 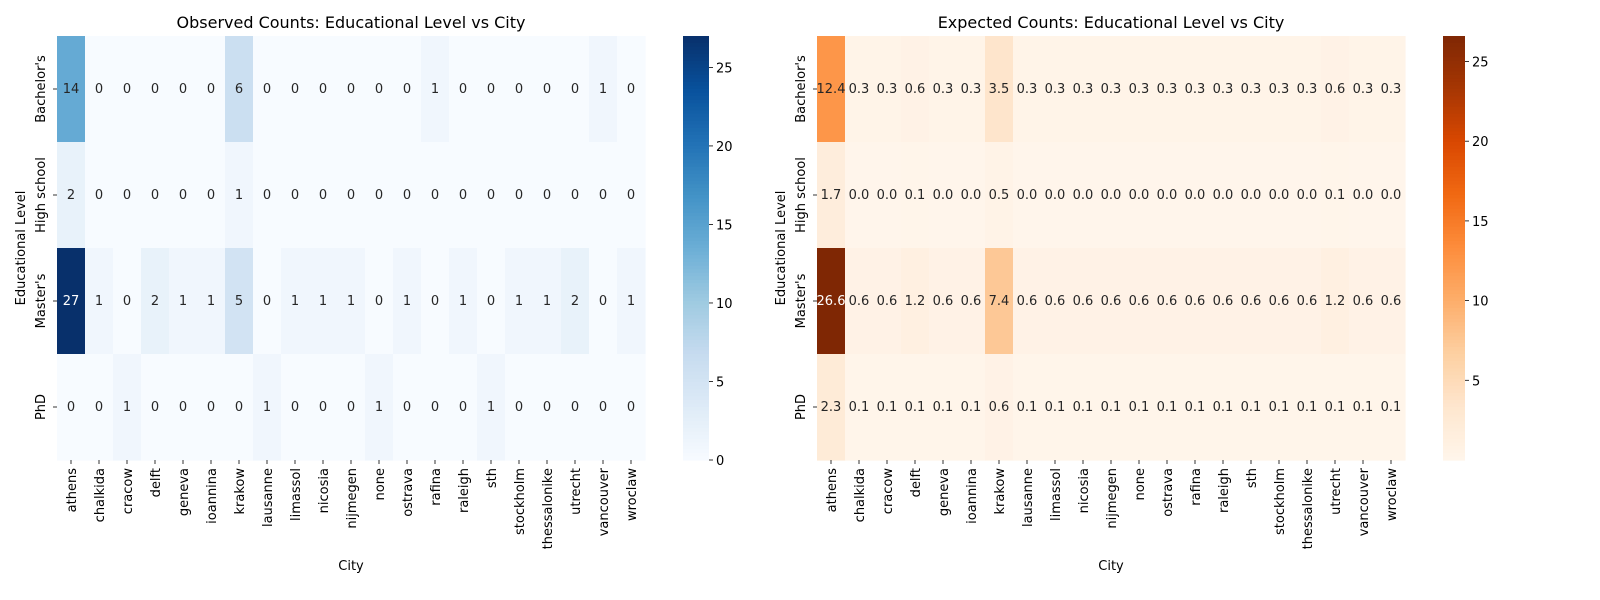 I want to click on x-tick-label: limassol, so click(x=1056, y=494).